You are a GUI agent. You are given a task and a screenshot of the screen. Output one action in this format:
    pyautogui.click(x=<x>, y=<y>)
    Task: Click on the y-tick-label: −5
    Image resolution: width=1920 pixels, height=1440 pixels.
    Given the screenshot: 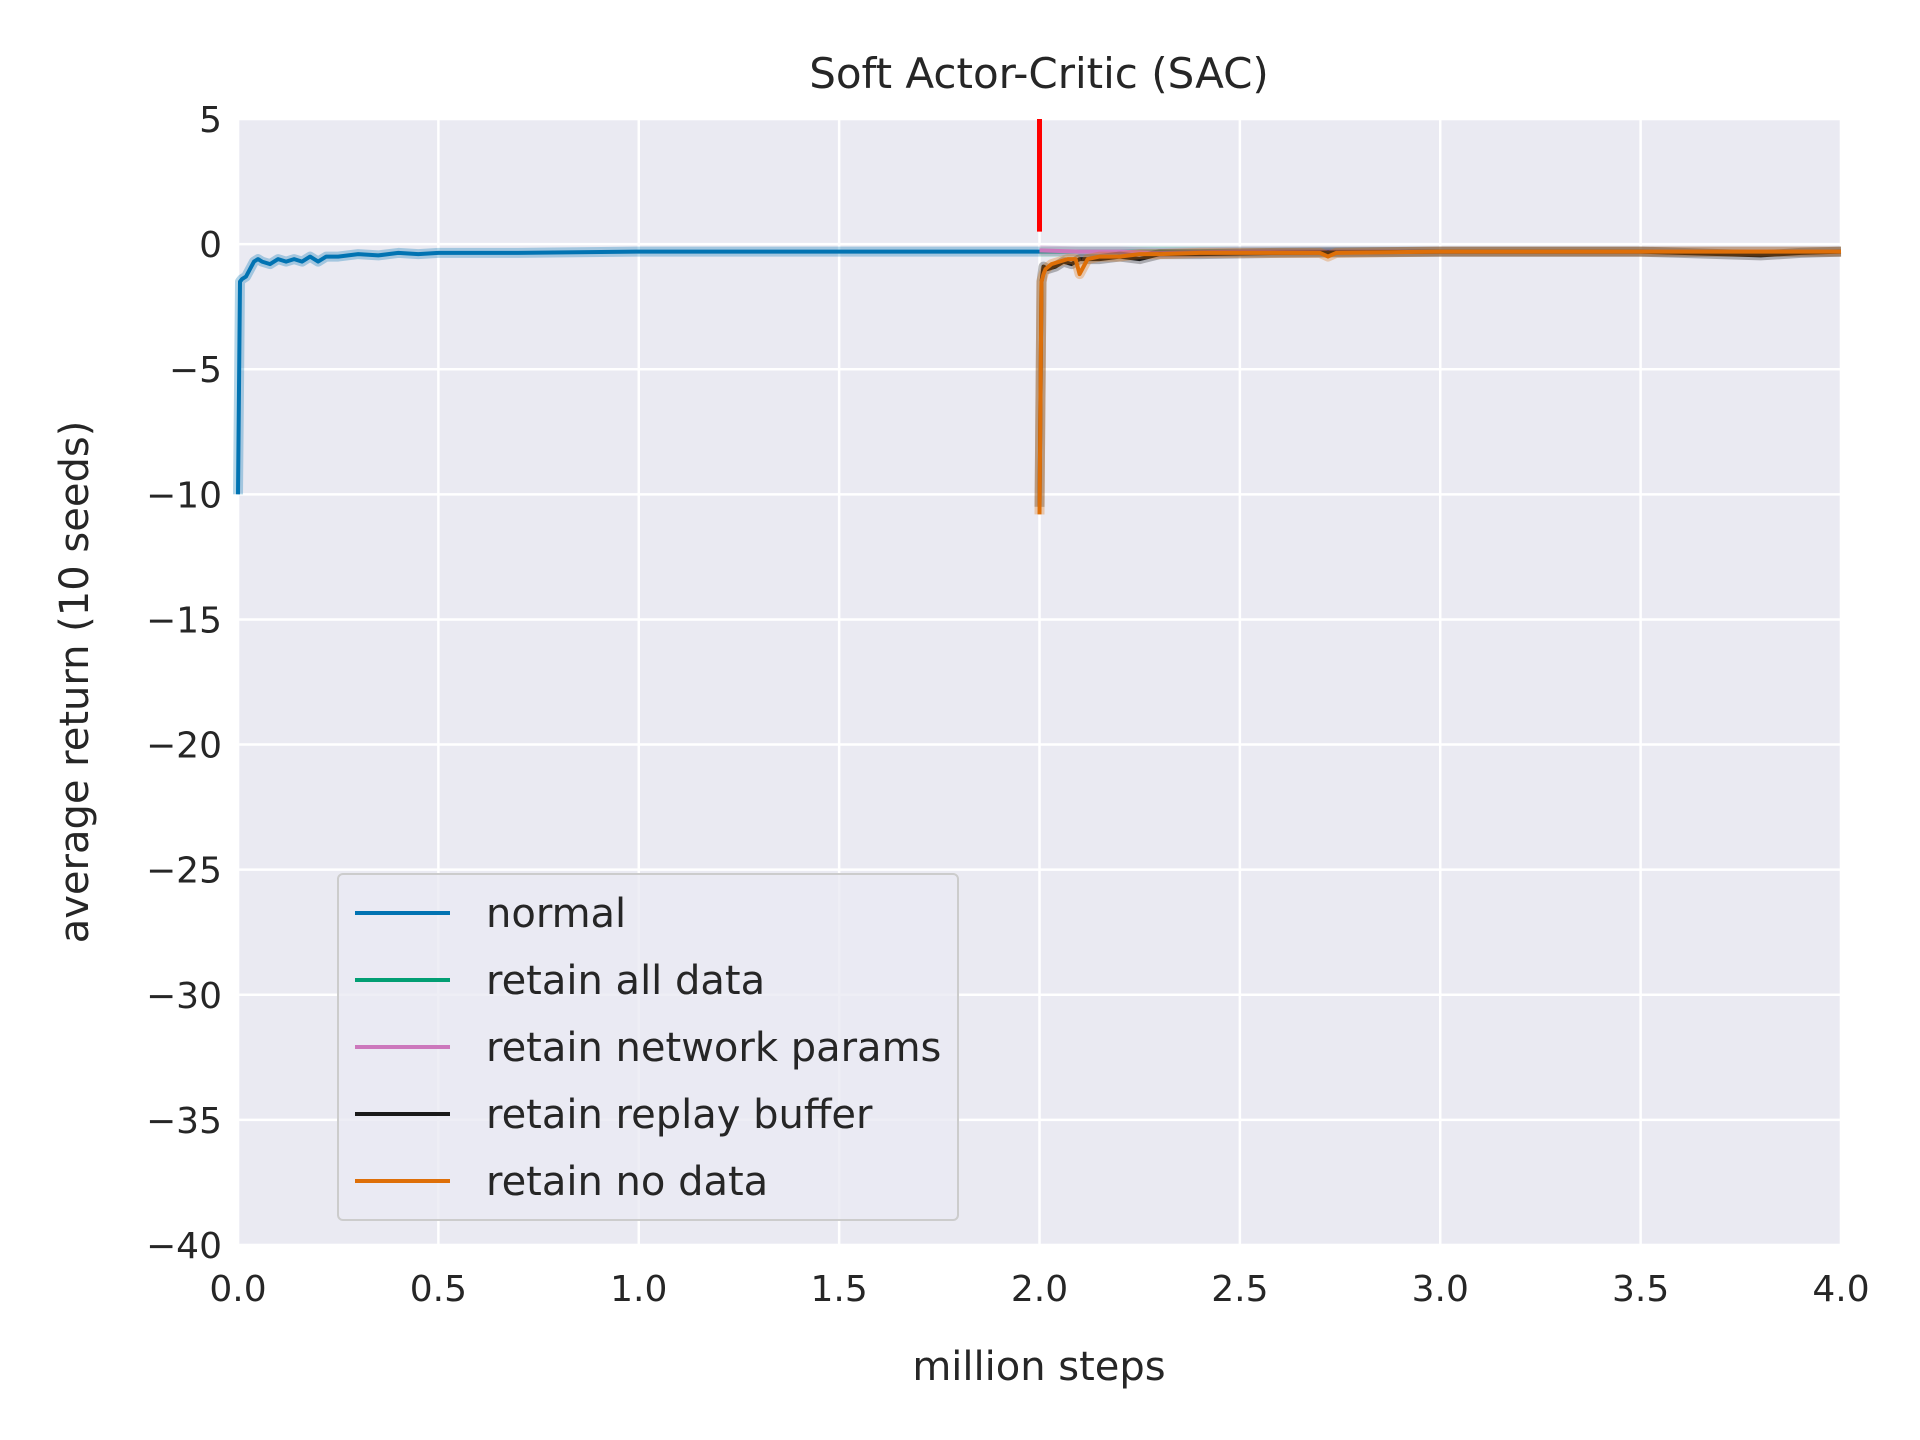 What is the action you would take?
    pyautogui.click(x=195, y=370)
    